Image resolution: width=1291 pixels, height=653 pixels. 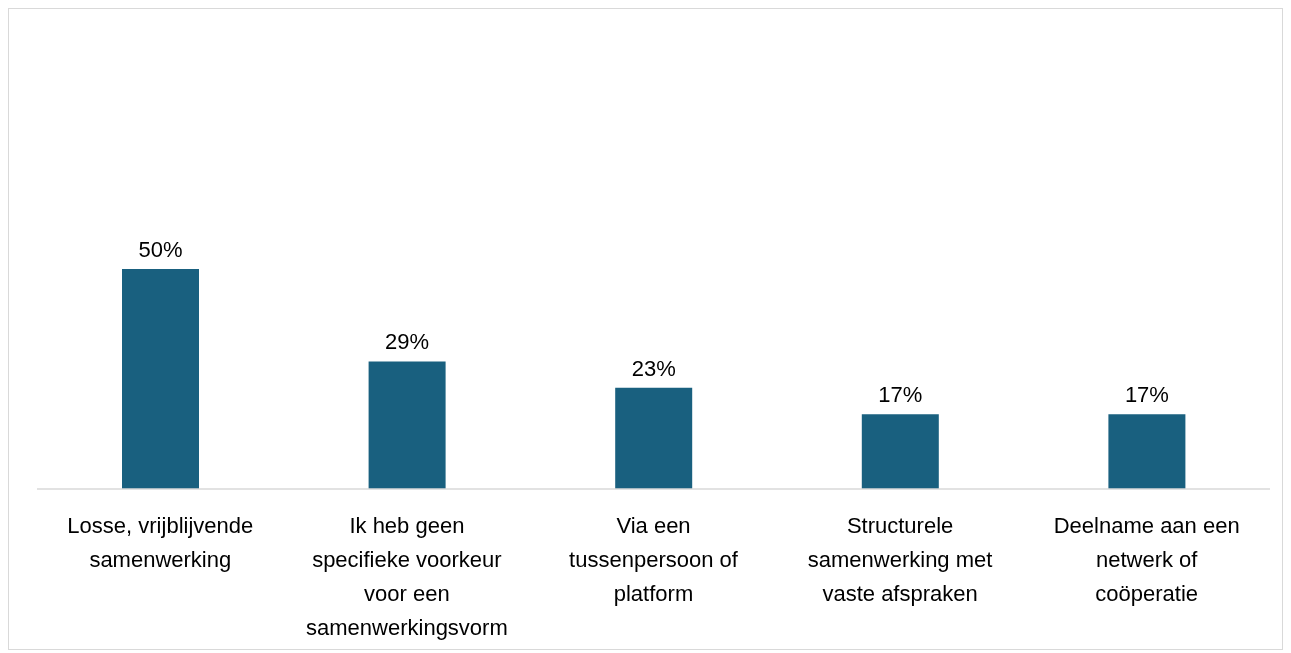 What do you see at coordinates (407, 576) in the screenshot?
I see `x-tick-label: Ik heb geen specifieke voorkeur voor een samenwerkingsvorm` at bounding box center [407, 576].